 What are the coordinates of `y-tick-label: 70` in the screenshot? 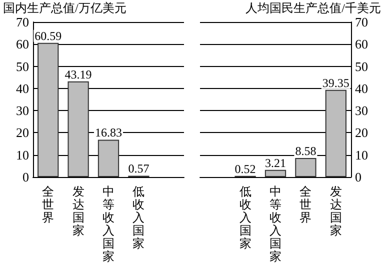 It's located at (22, 22).